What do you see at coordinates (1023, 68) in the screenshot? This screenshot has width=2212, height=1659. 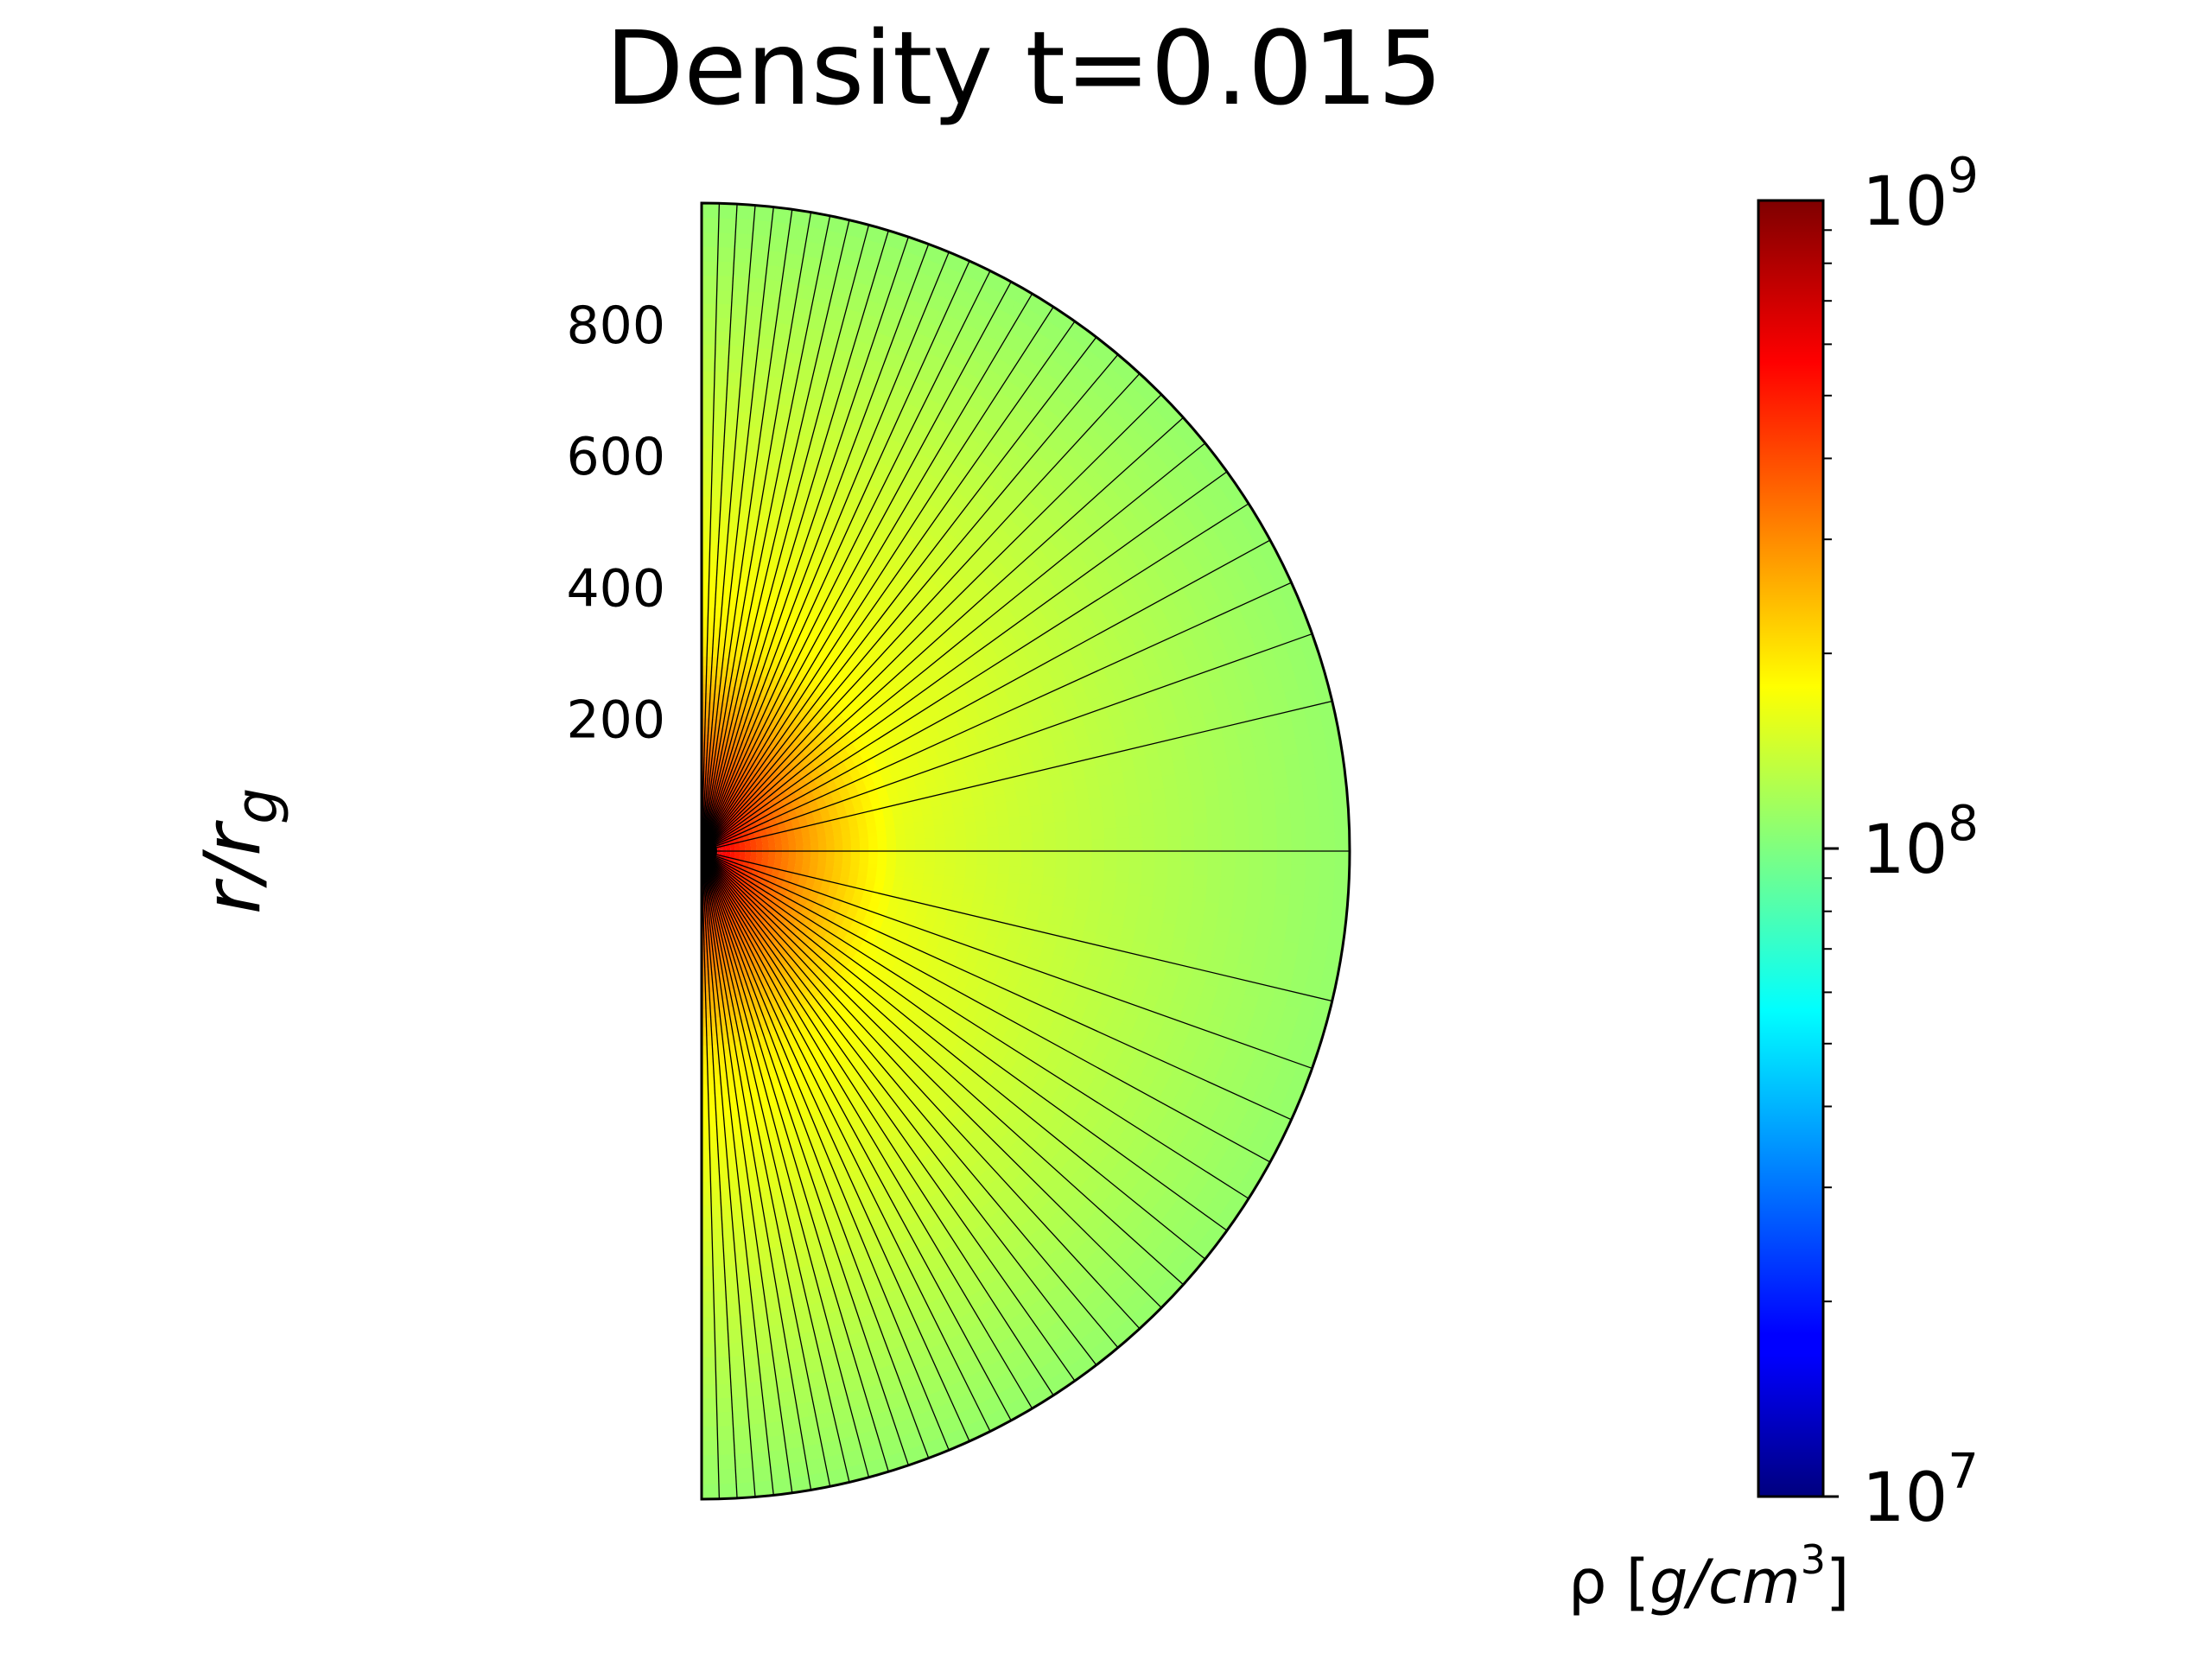 I see `chart-title: Density t=0.015` at bounding box center [1023, 68].